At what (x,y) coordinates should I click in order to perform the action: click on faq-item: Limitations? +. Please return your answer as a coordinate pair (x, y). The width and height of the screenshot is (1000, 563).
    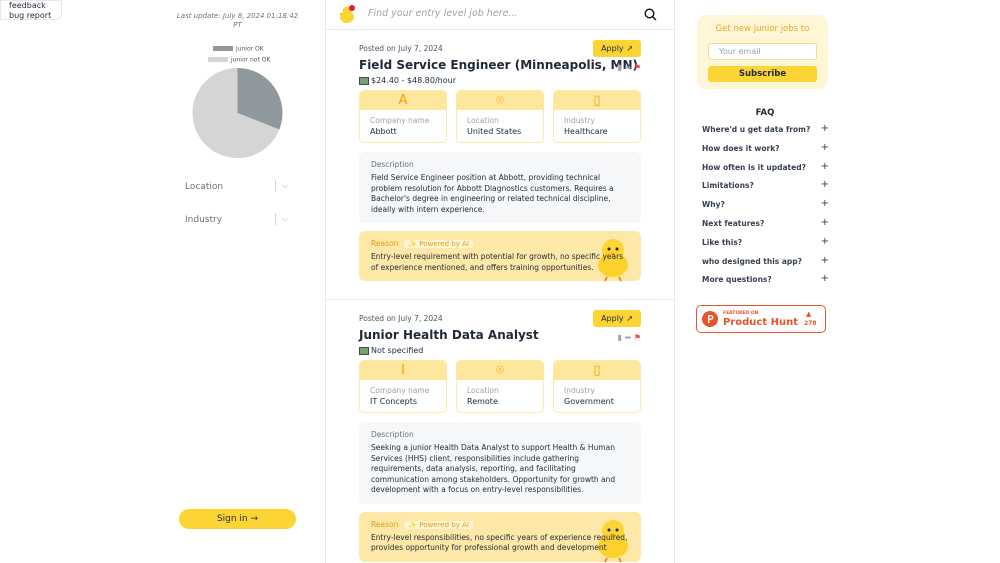
    Looking at the image, I should click on (765, 185).